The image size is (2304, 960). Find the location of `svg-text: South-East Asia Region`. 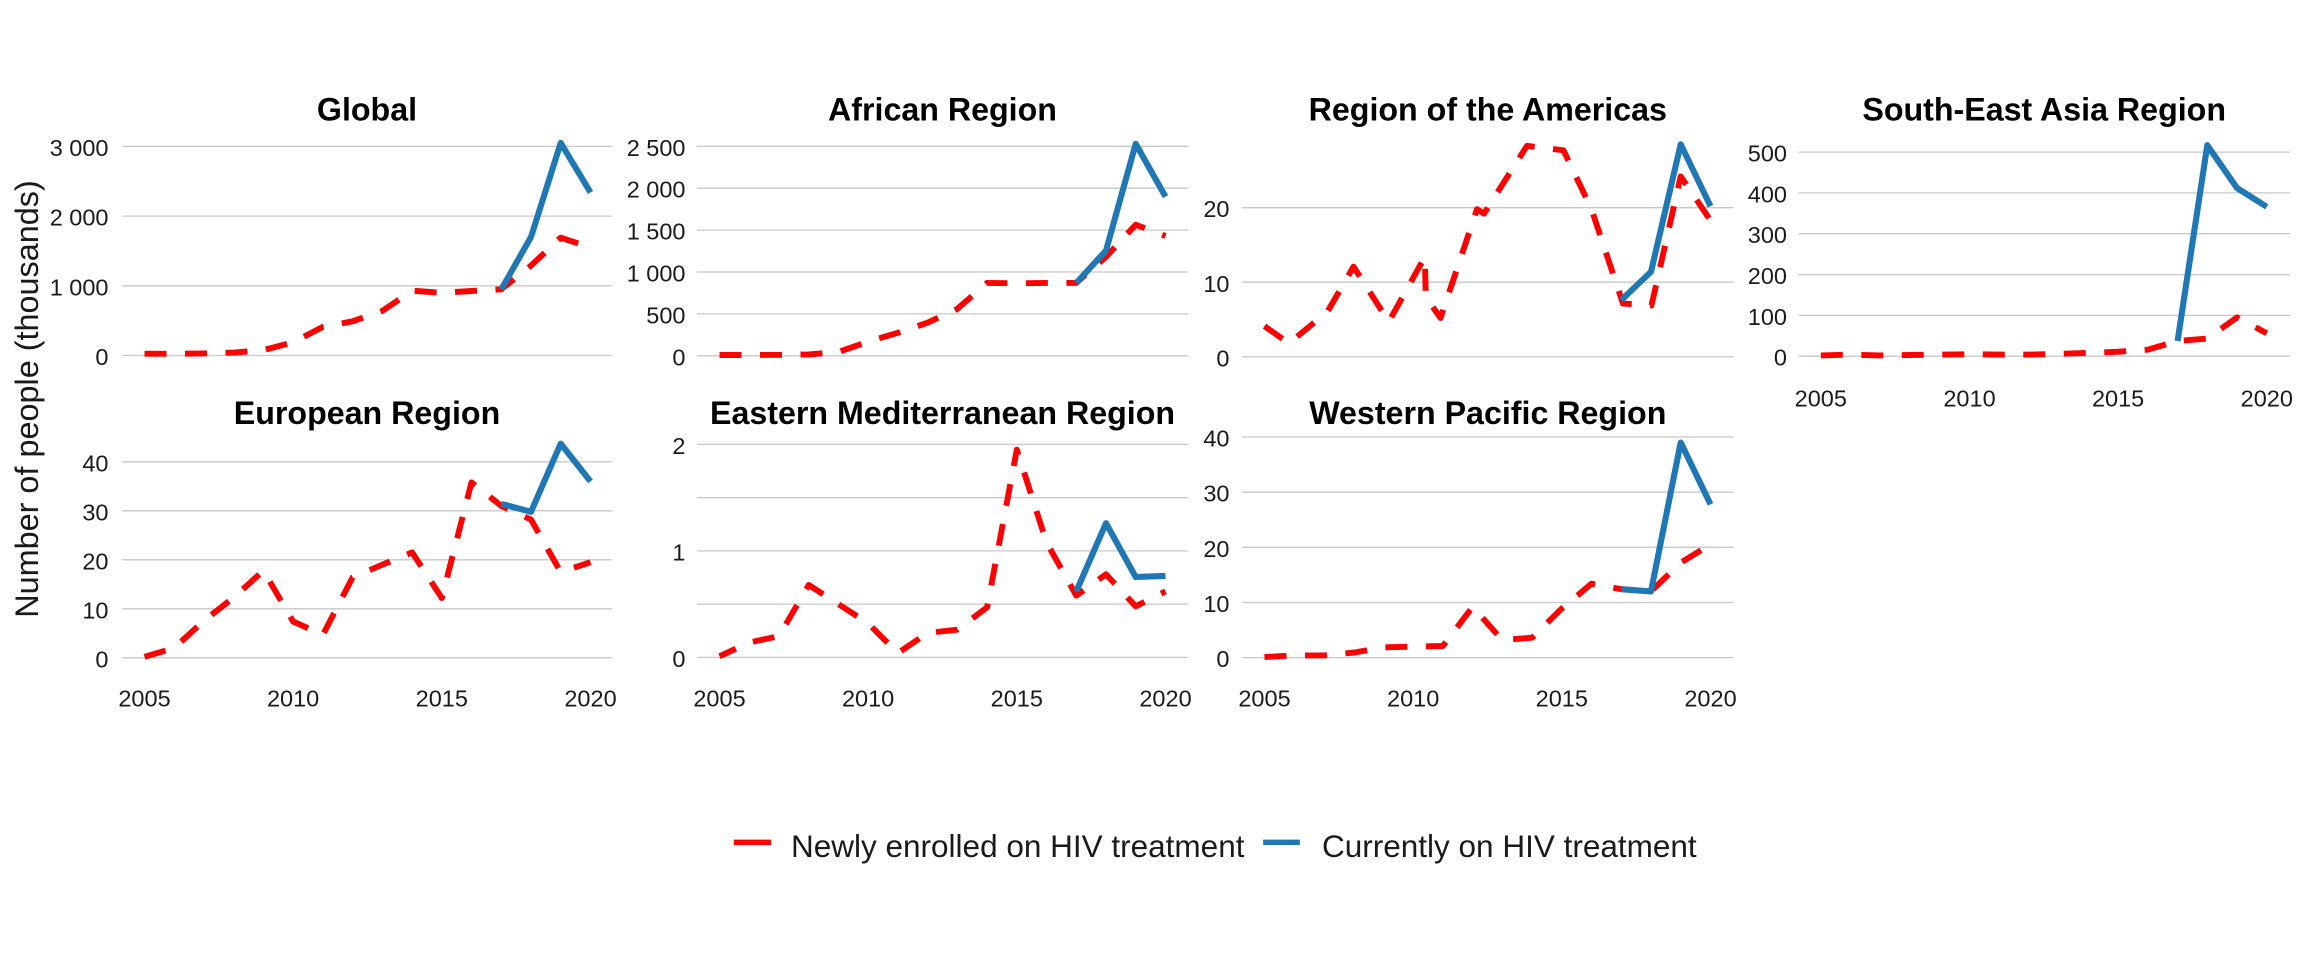

svg-text: South-East Asia Region is located at coordinates (2044, 110).